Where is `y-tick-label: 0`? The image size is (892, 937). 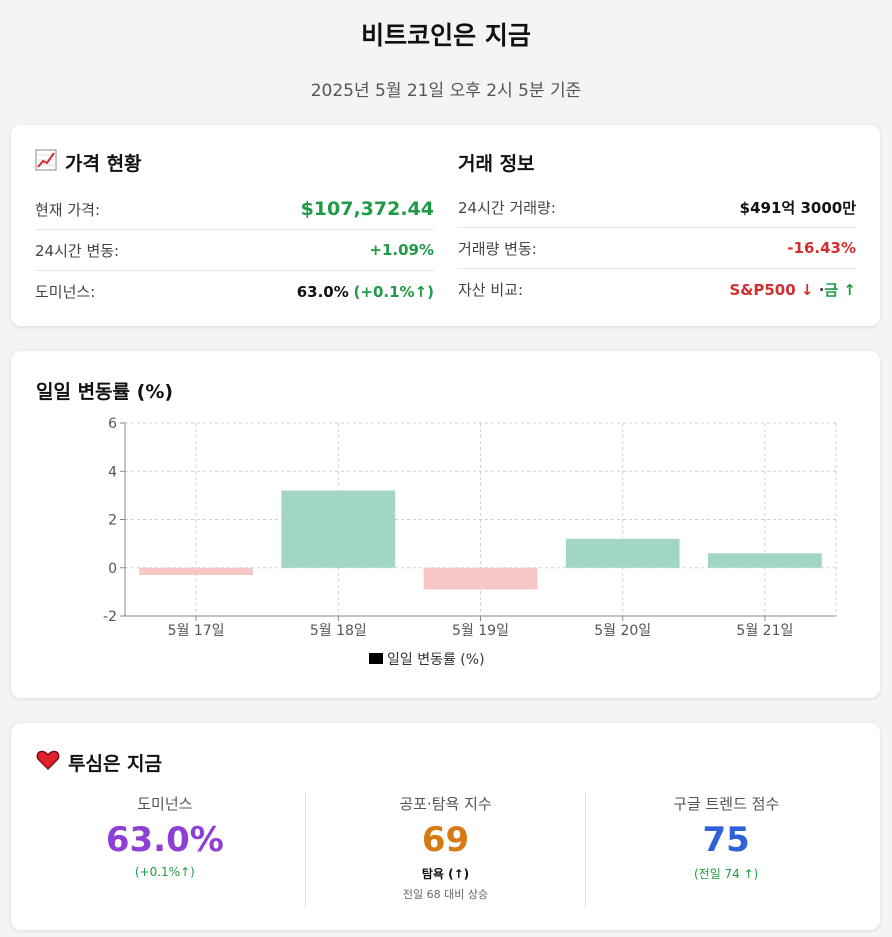
y-tick-label: 0 is located at coordinates (112, 569).